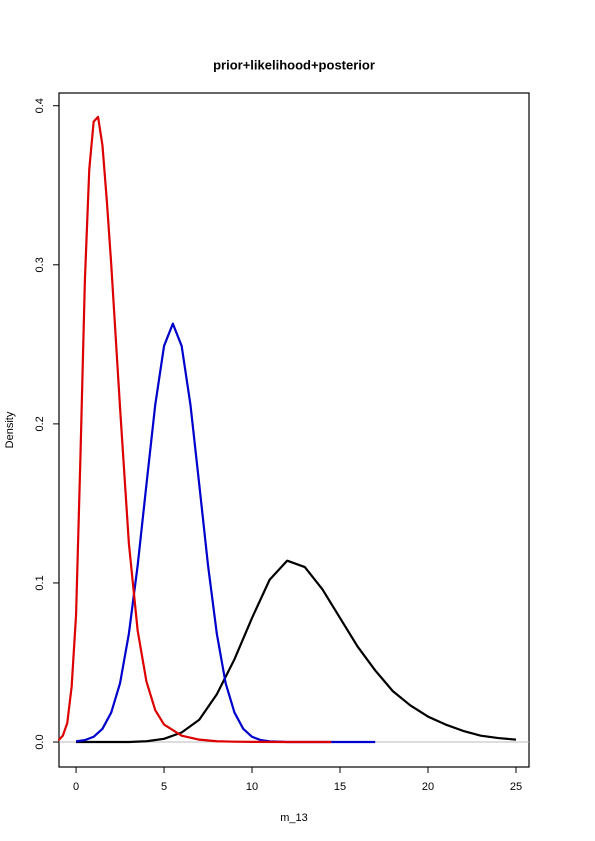 The width and height of the screenshot is (595, 841). I want to click on x-tick-label: 15, so click(340, 787).